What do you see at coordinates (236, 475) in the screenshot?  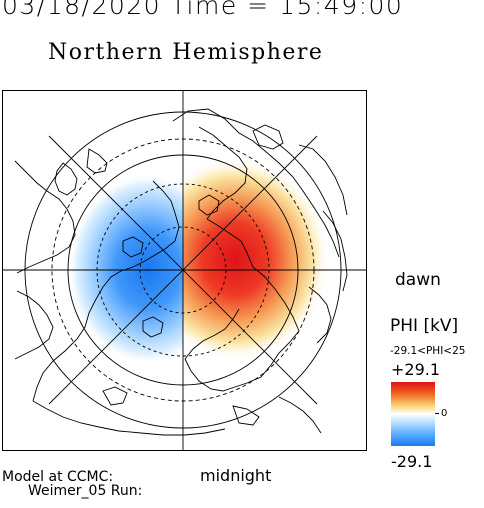 I see `midnight-label: midnight` at bounding box center [236, 475].